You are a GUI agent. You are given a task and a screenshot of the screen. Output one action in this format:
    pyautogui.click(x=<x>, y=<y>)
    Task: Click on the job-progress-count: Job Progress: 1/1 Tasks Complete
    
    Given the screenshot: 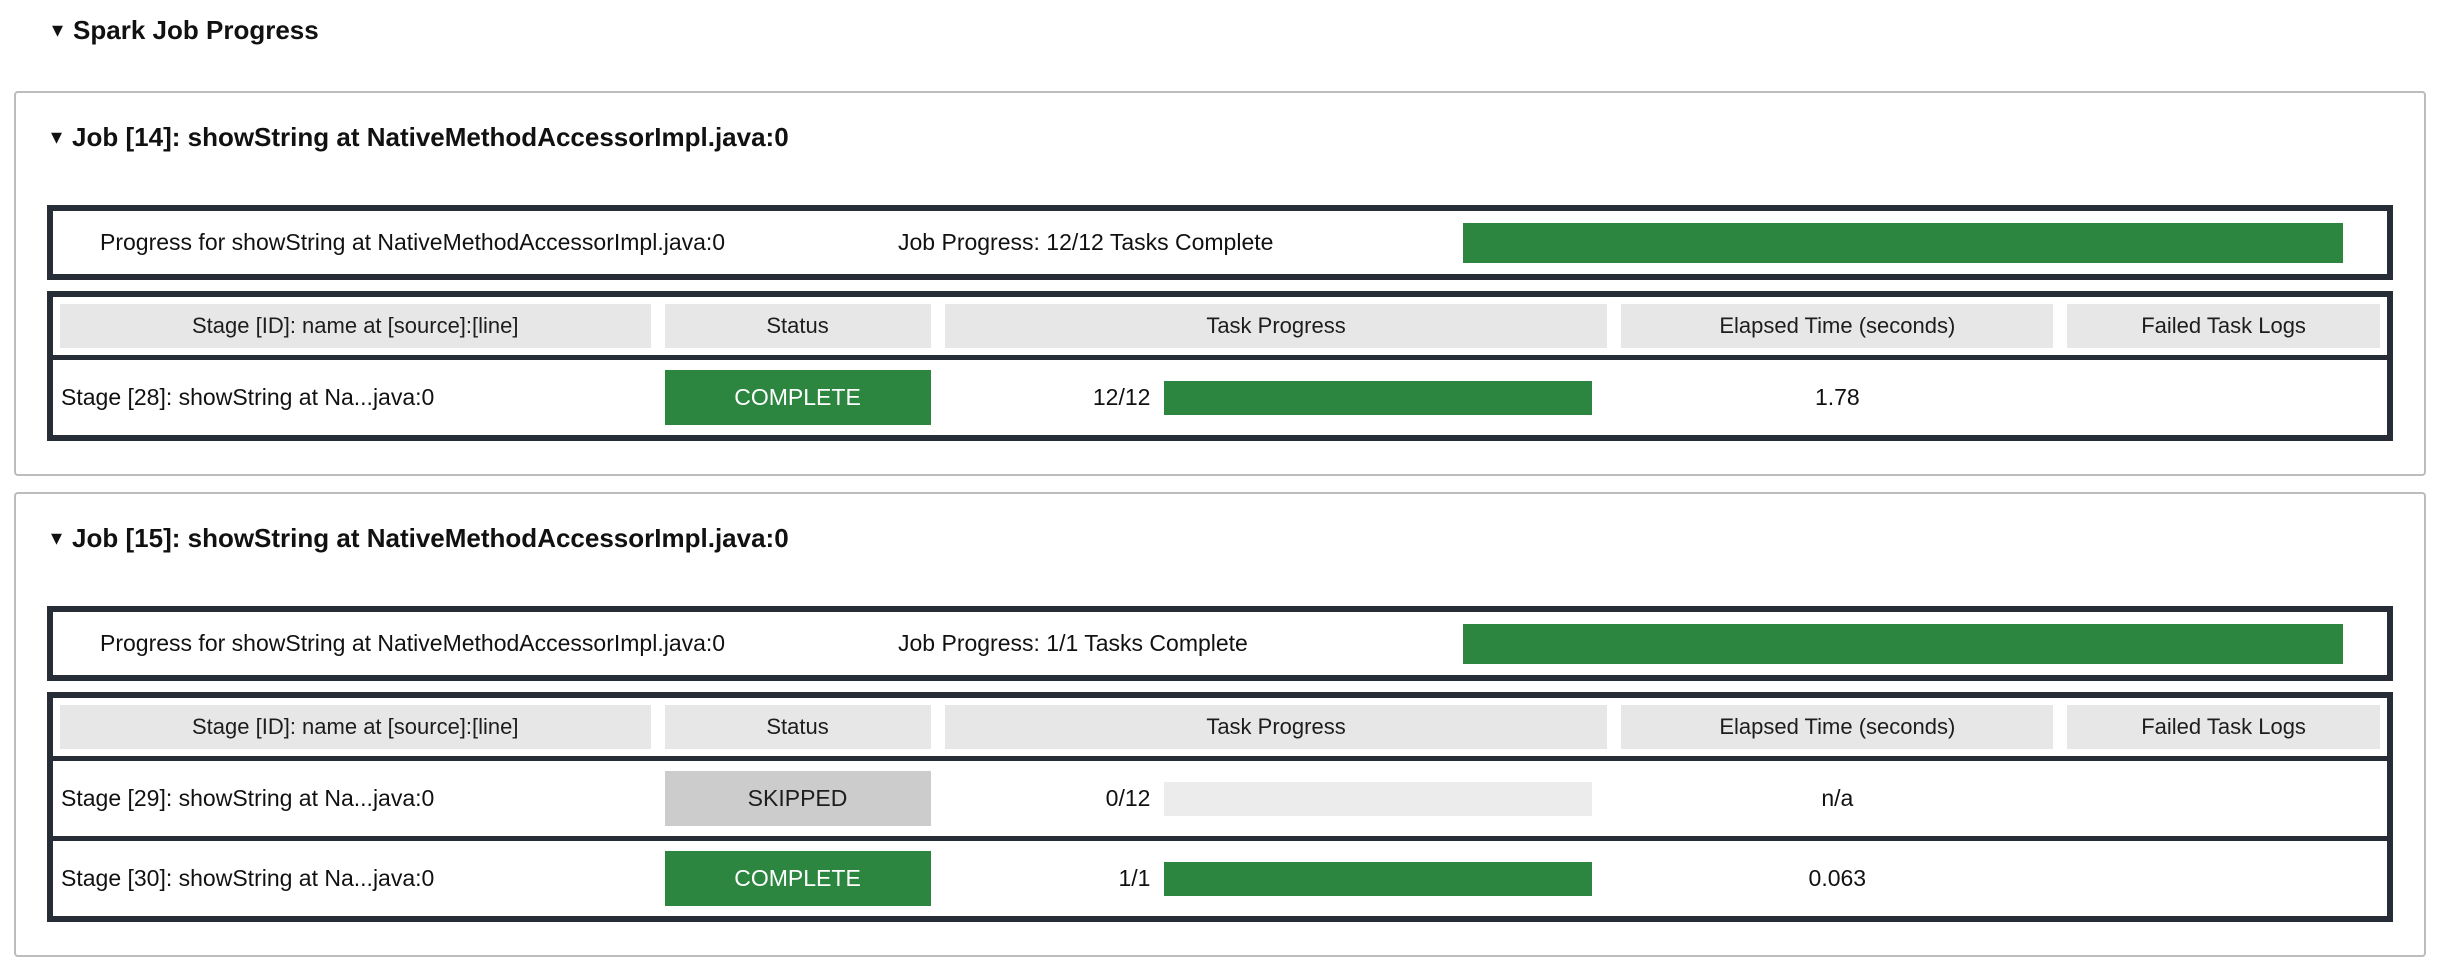 What is the action you would take?
    pyautogui.click(x=1073, y=643)
    